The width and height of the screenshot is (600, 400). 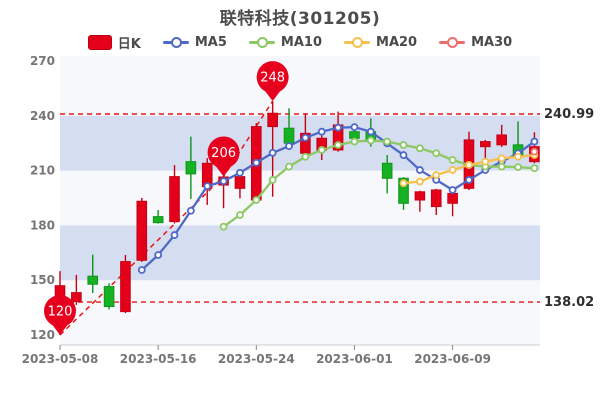 I want to click on balloon-marker: 248, so click(x=272, y=81).